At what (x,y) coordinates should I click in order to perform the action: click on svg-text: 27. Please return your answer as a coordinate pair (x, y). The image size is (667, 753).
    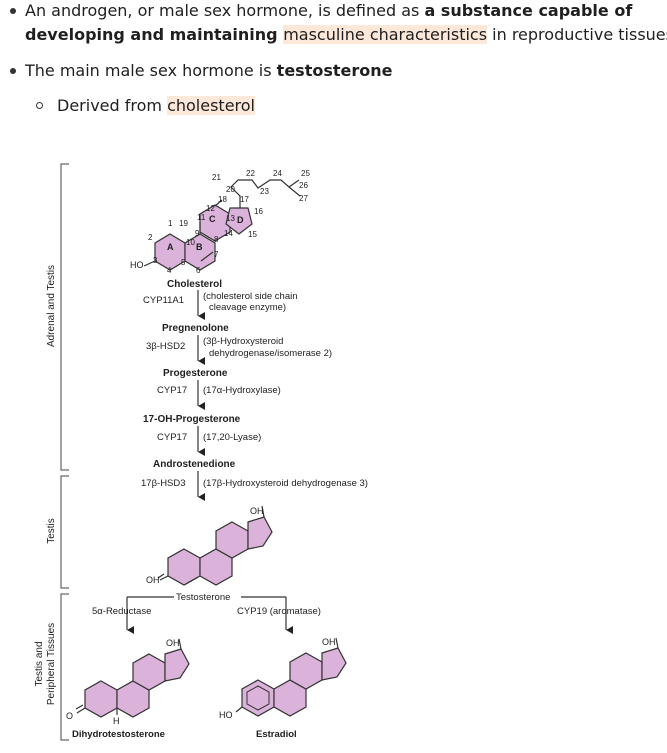
    Looking at the image, I should click on (303, 198).